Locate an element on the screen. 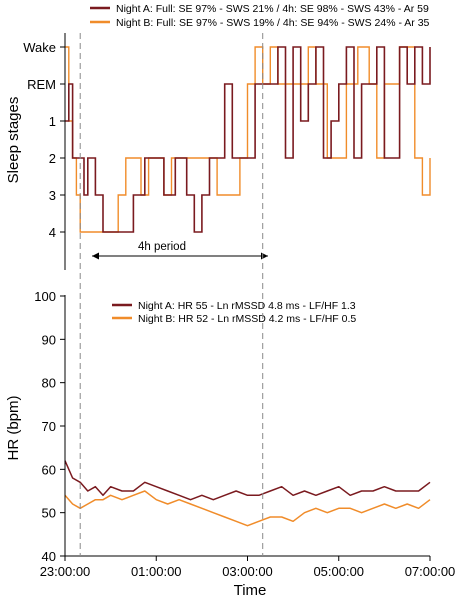 This screenshot has height=604, width=455. period-annotation: 4h period is located at coordinates (180, 250).